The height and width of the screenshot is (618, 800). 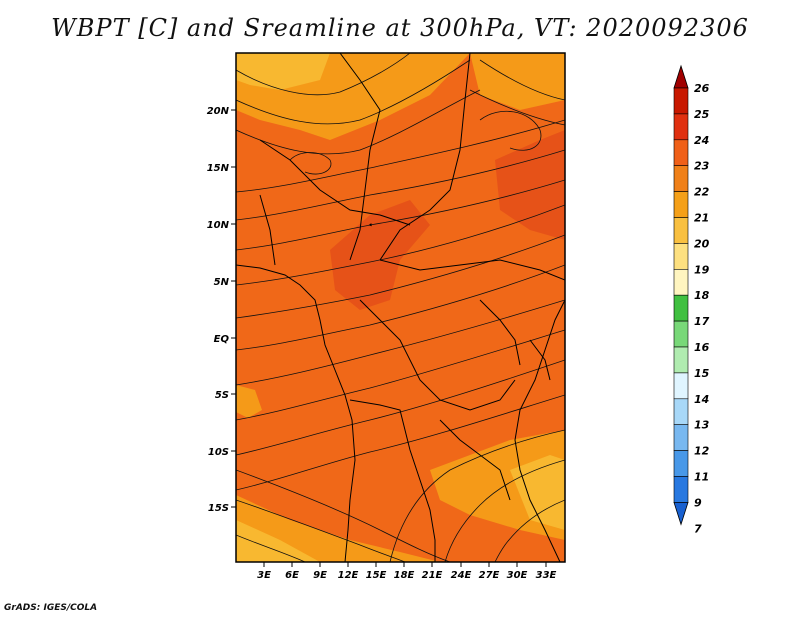 What do you see at coordinates (701, 140) in the screenshot?
I see `colorbar-label: 24` at bounding box center [701, 140].